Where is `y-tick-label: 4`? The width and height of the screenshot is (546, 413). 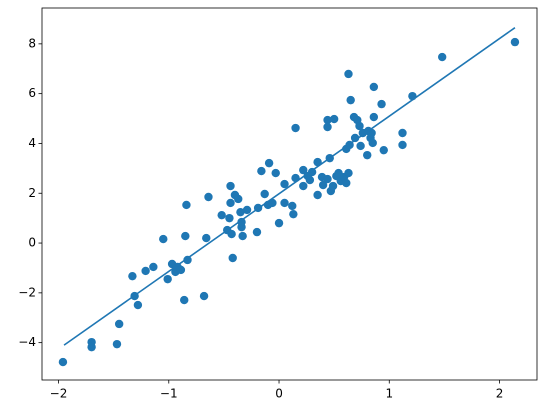 y-tick-label: 4 is located at coordinates (32, 143).